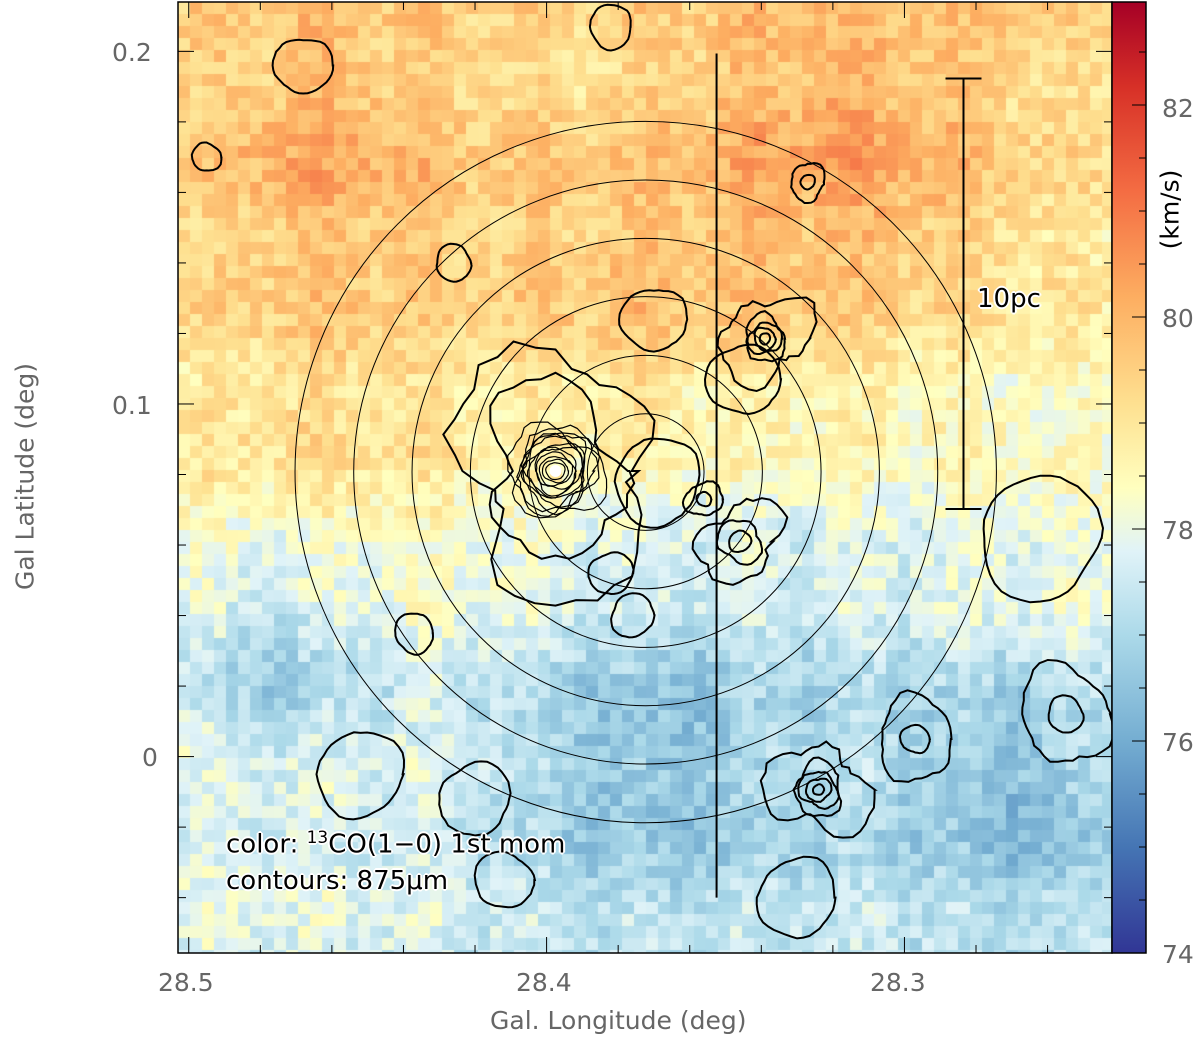 The height and width of the screenshot is (1040, 1200). I want to click on x-tick-label: 28.3, so click(898, 982).